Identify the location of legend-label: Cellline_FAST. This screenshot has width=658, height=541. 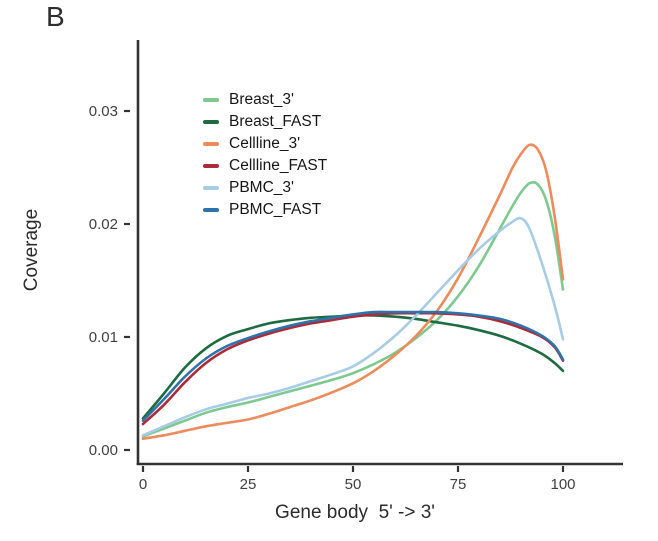
(278, 165).